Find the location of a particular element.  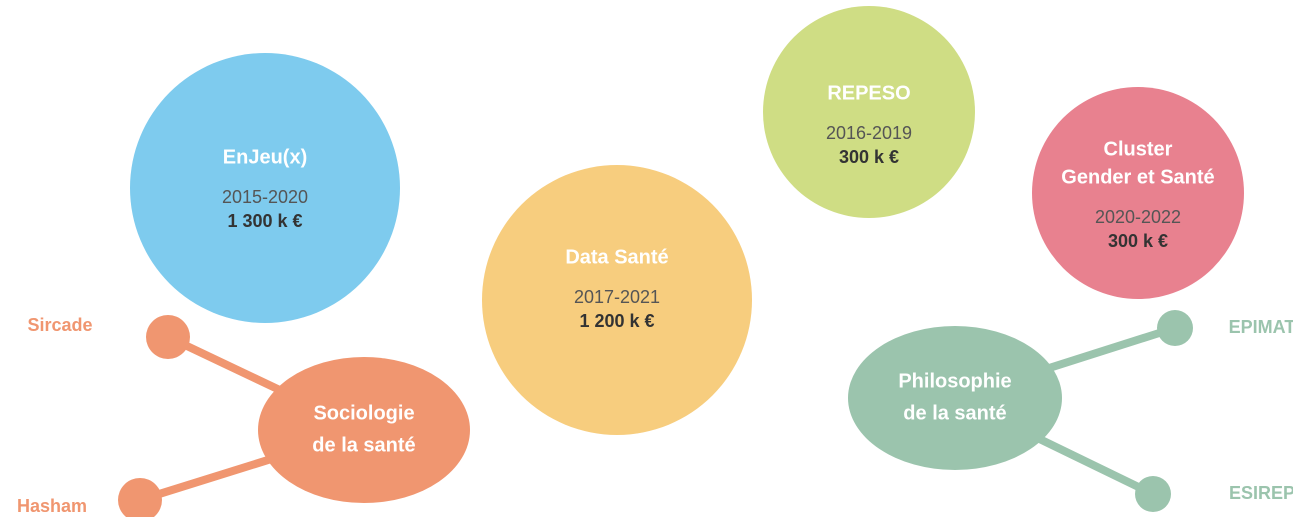

project-years: 2017-2021 is located at coordinates (617, 297).